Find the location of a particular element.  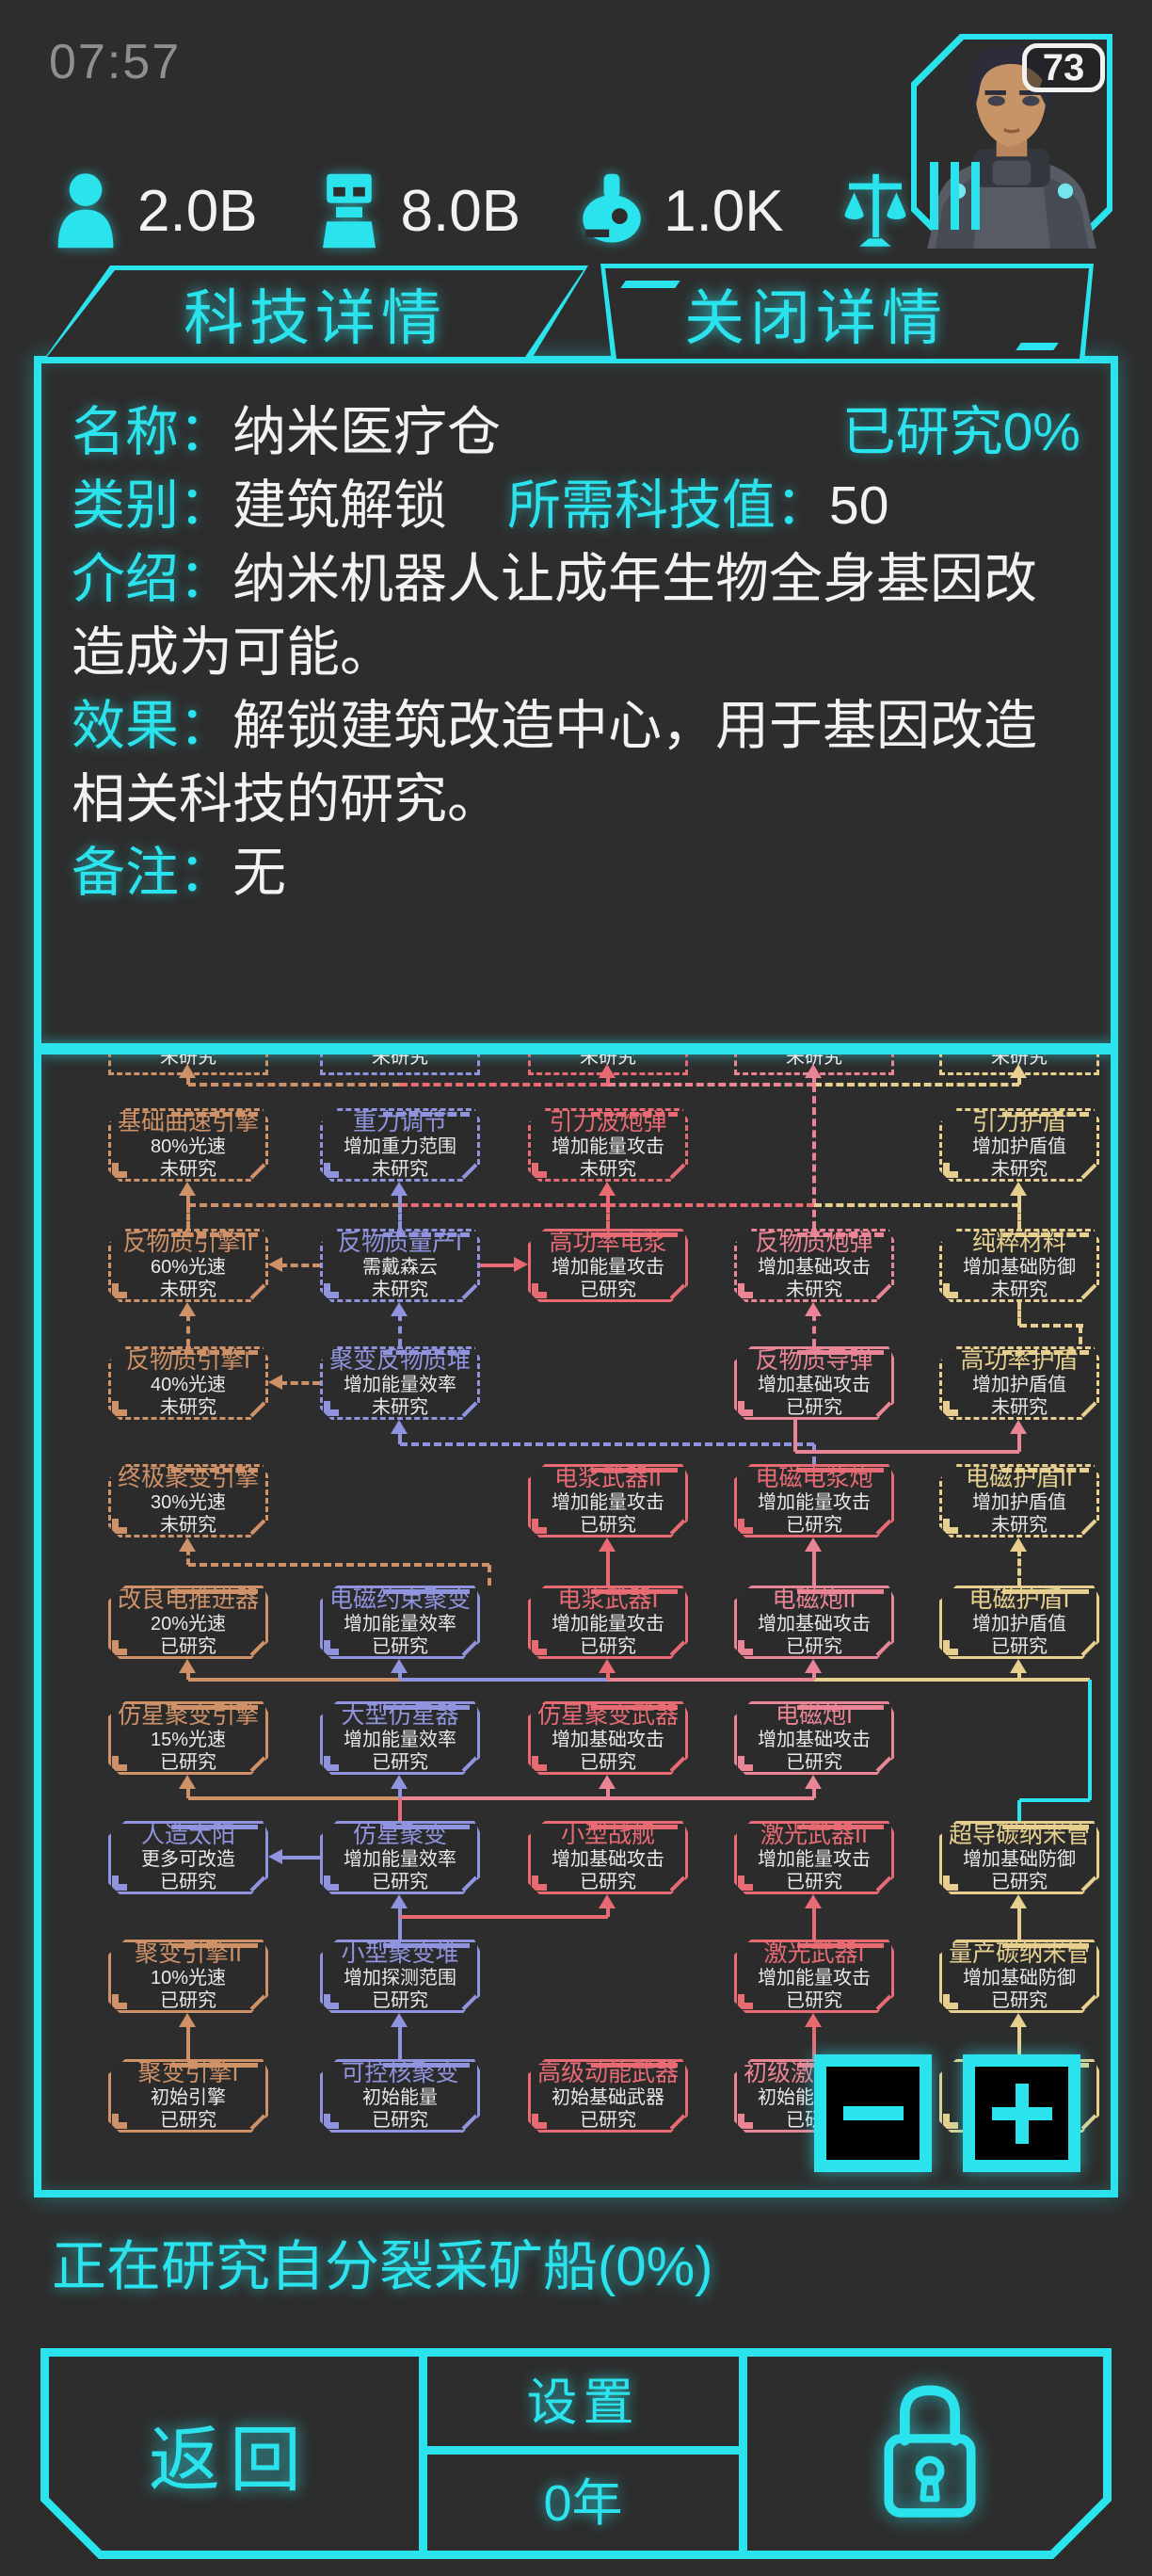

tech-node: 终极聚变引擎 30%光速 未研究 is located at coordinates (188, 1501).